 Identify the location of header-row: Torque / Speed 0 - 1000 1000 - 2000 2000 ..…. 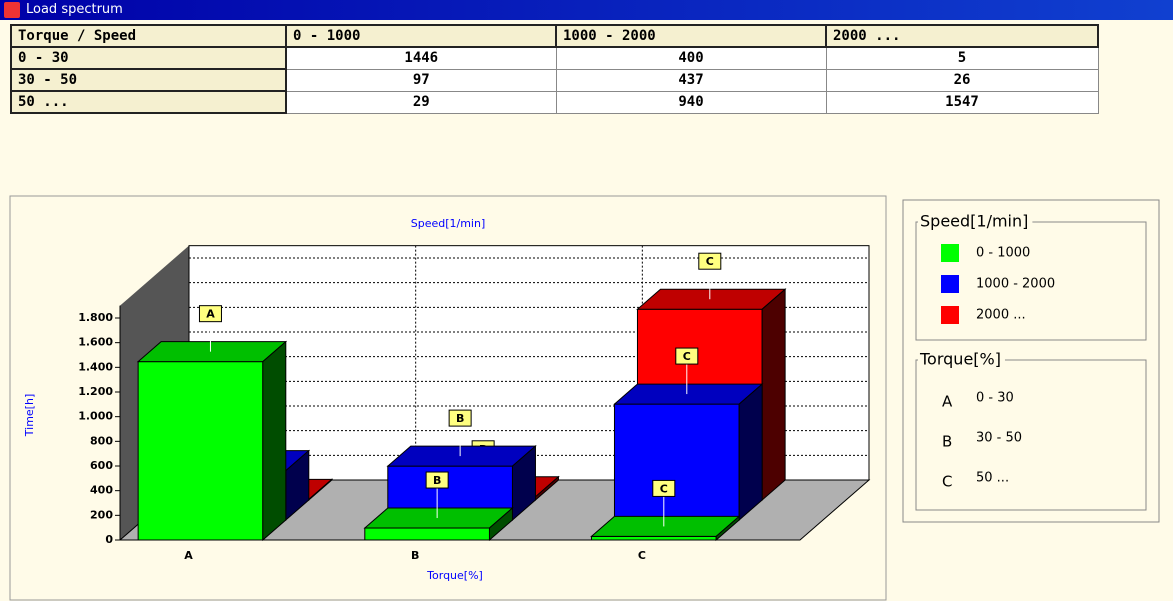
(554, 36).